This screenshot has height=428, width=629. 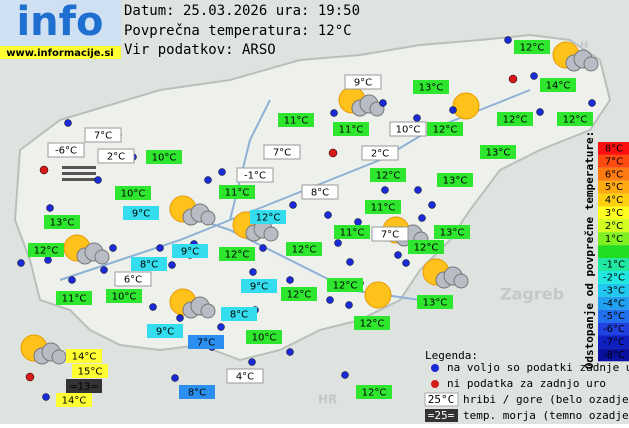 What do you see at coordinates (435, 384) in the screenshot?
I see `legend-red-dot` at bounding box center [435, 384].